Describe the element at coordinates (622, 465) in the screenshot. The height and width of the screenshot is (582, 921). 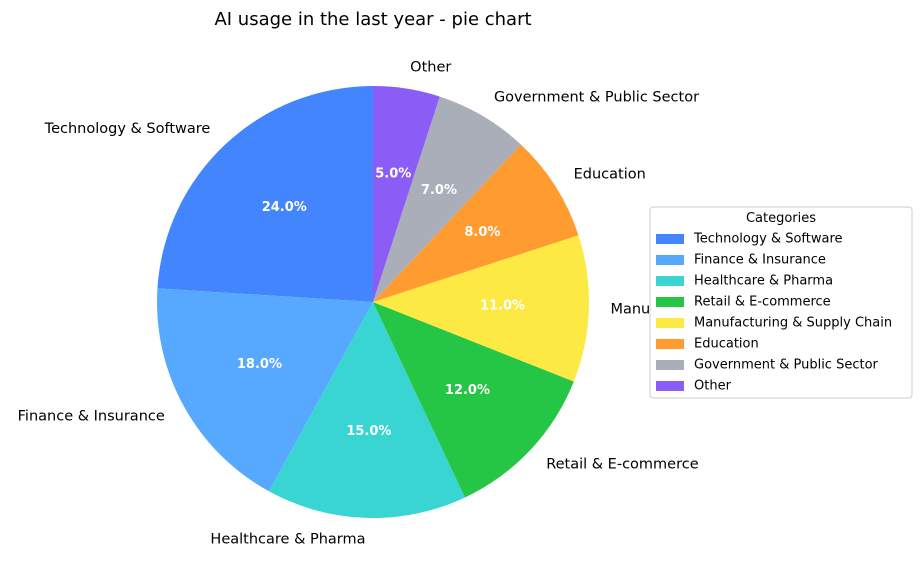
I see `category-label-retail-and-e-commerce: Retail & E-commerce` at that location.